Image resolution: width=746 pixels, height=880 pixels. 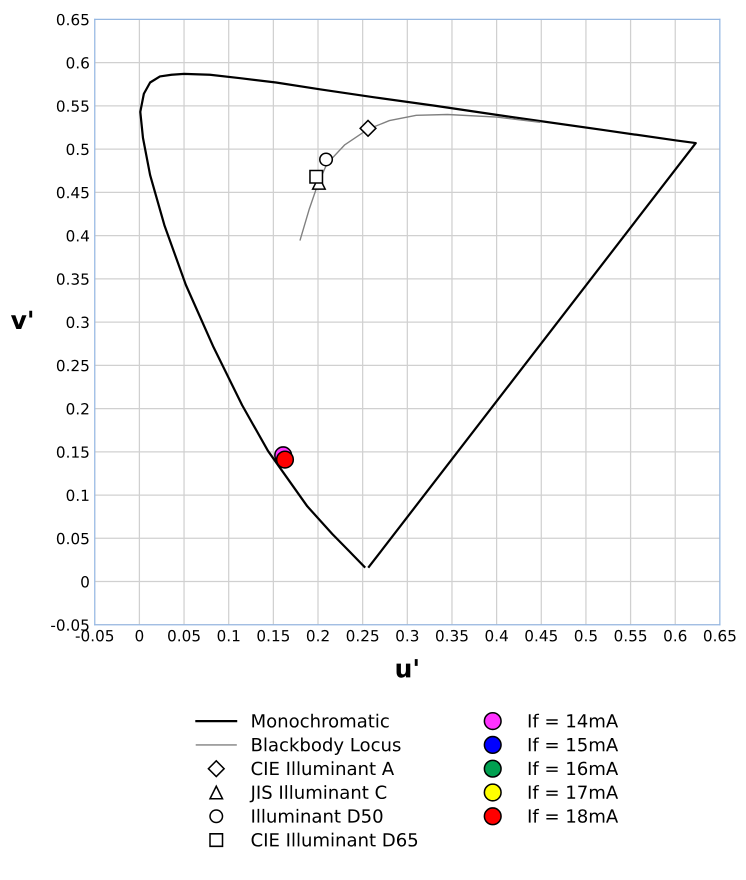 What do you see at coordinates (77, 409) in the screenshot?
I see `y-tick-label: 0.2` at bounding box center [77, 409].